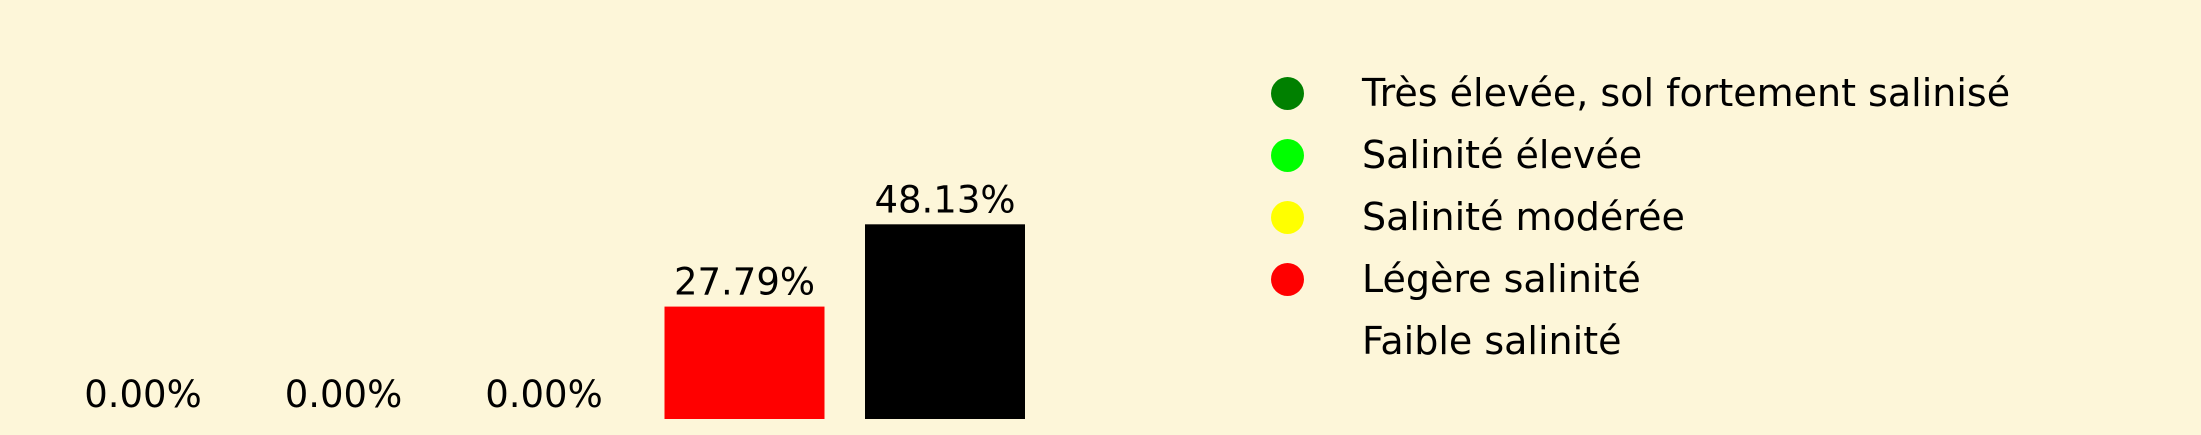 The image size is (2201, 435). I want to click on legend-label: Faible salinité, so click(1492, 341).